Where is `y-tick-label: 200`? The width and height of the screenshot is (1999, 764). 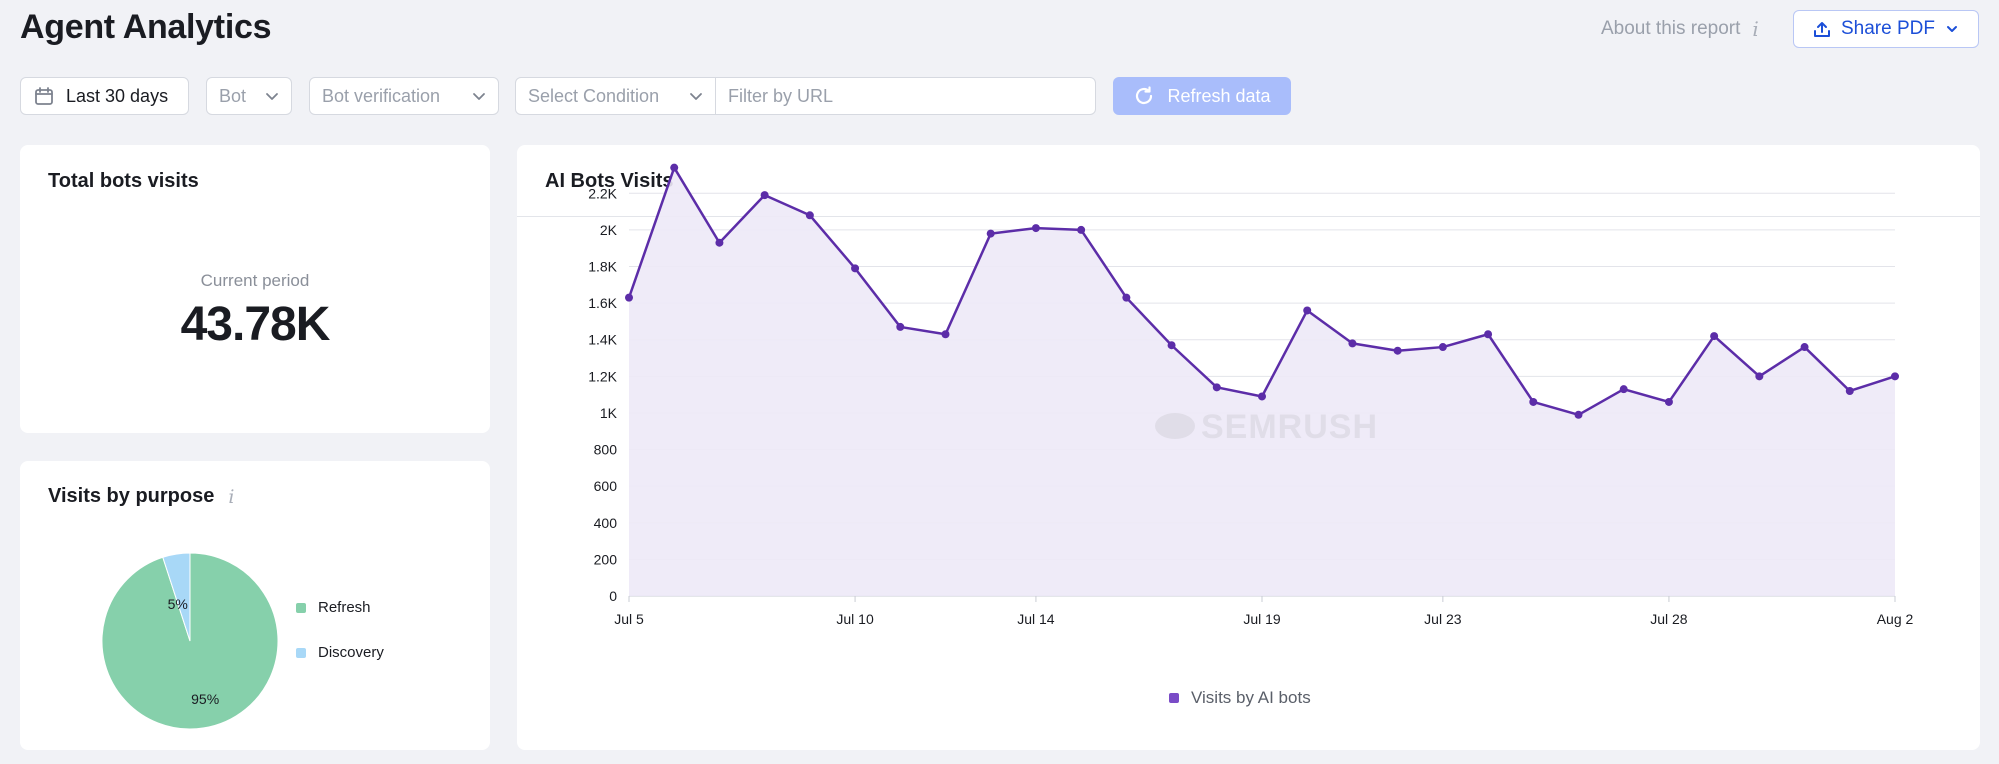 y-tick-label: 200 is located at coordinates (606, 559).